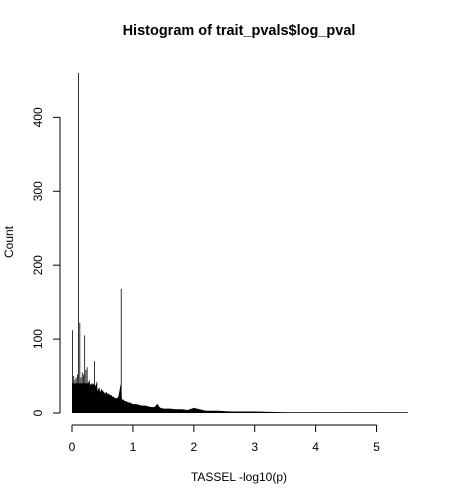  What do you see at coordinates (224, 439) in the screenshot?
I see `x-axis: 0 1 2 3 4 5` at bounding box center [224, 439].